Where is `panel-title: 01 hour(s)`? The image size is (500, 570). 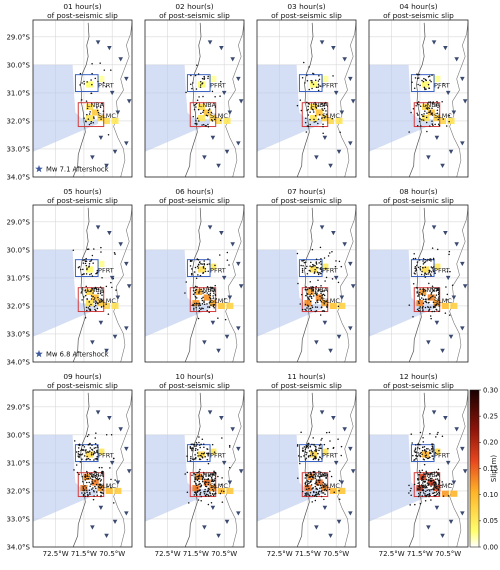 panel-title: 01 hour(s) is located at coordinates (82, 6).